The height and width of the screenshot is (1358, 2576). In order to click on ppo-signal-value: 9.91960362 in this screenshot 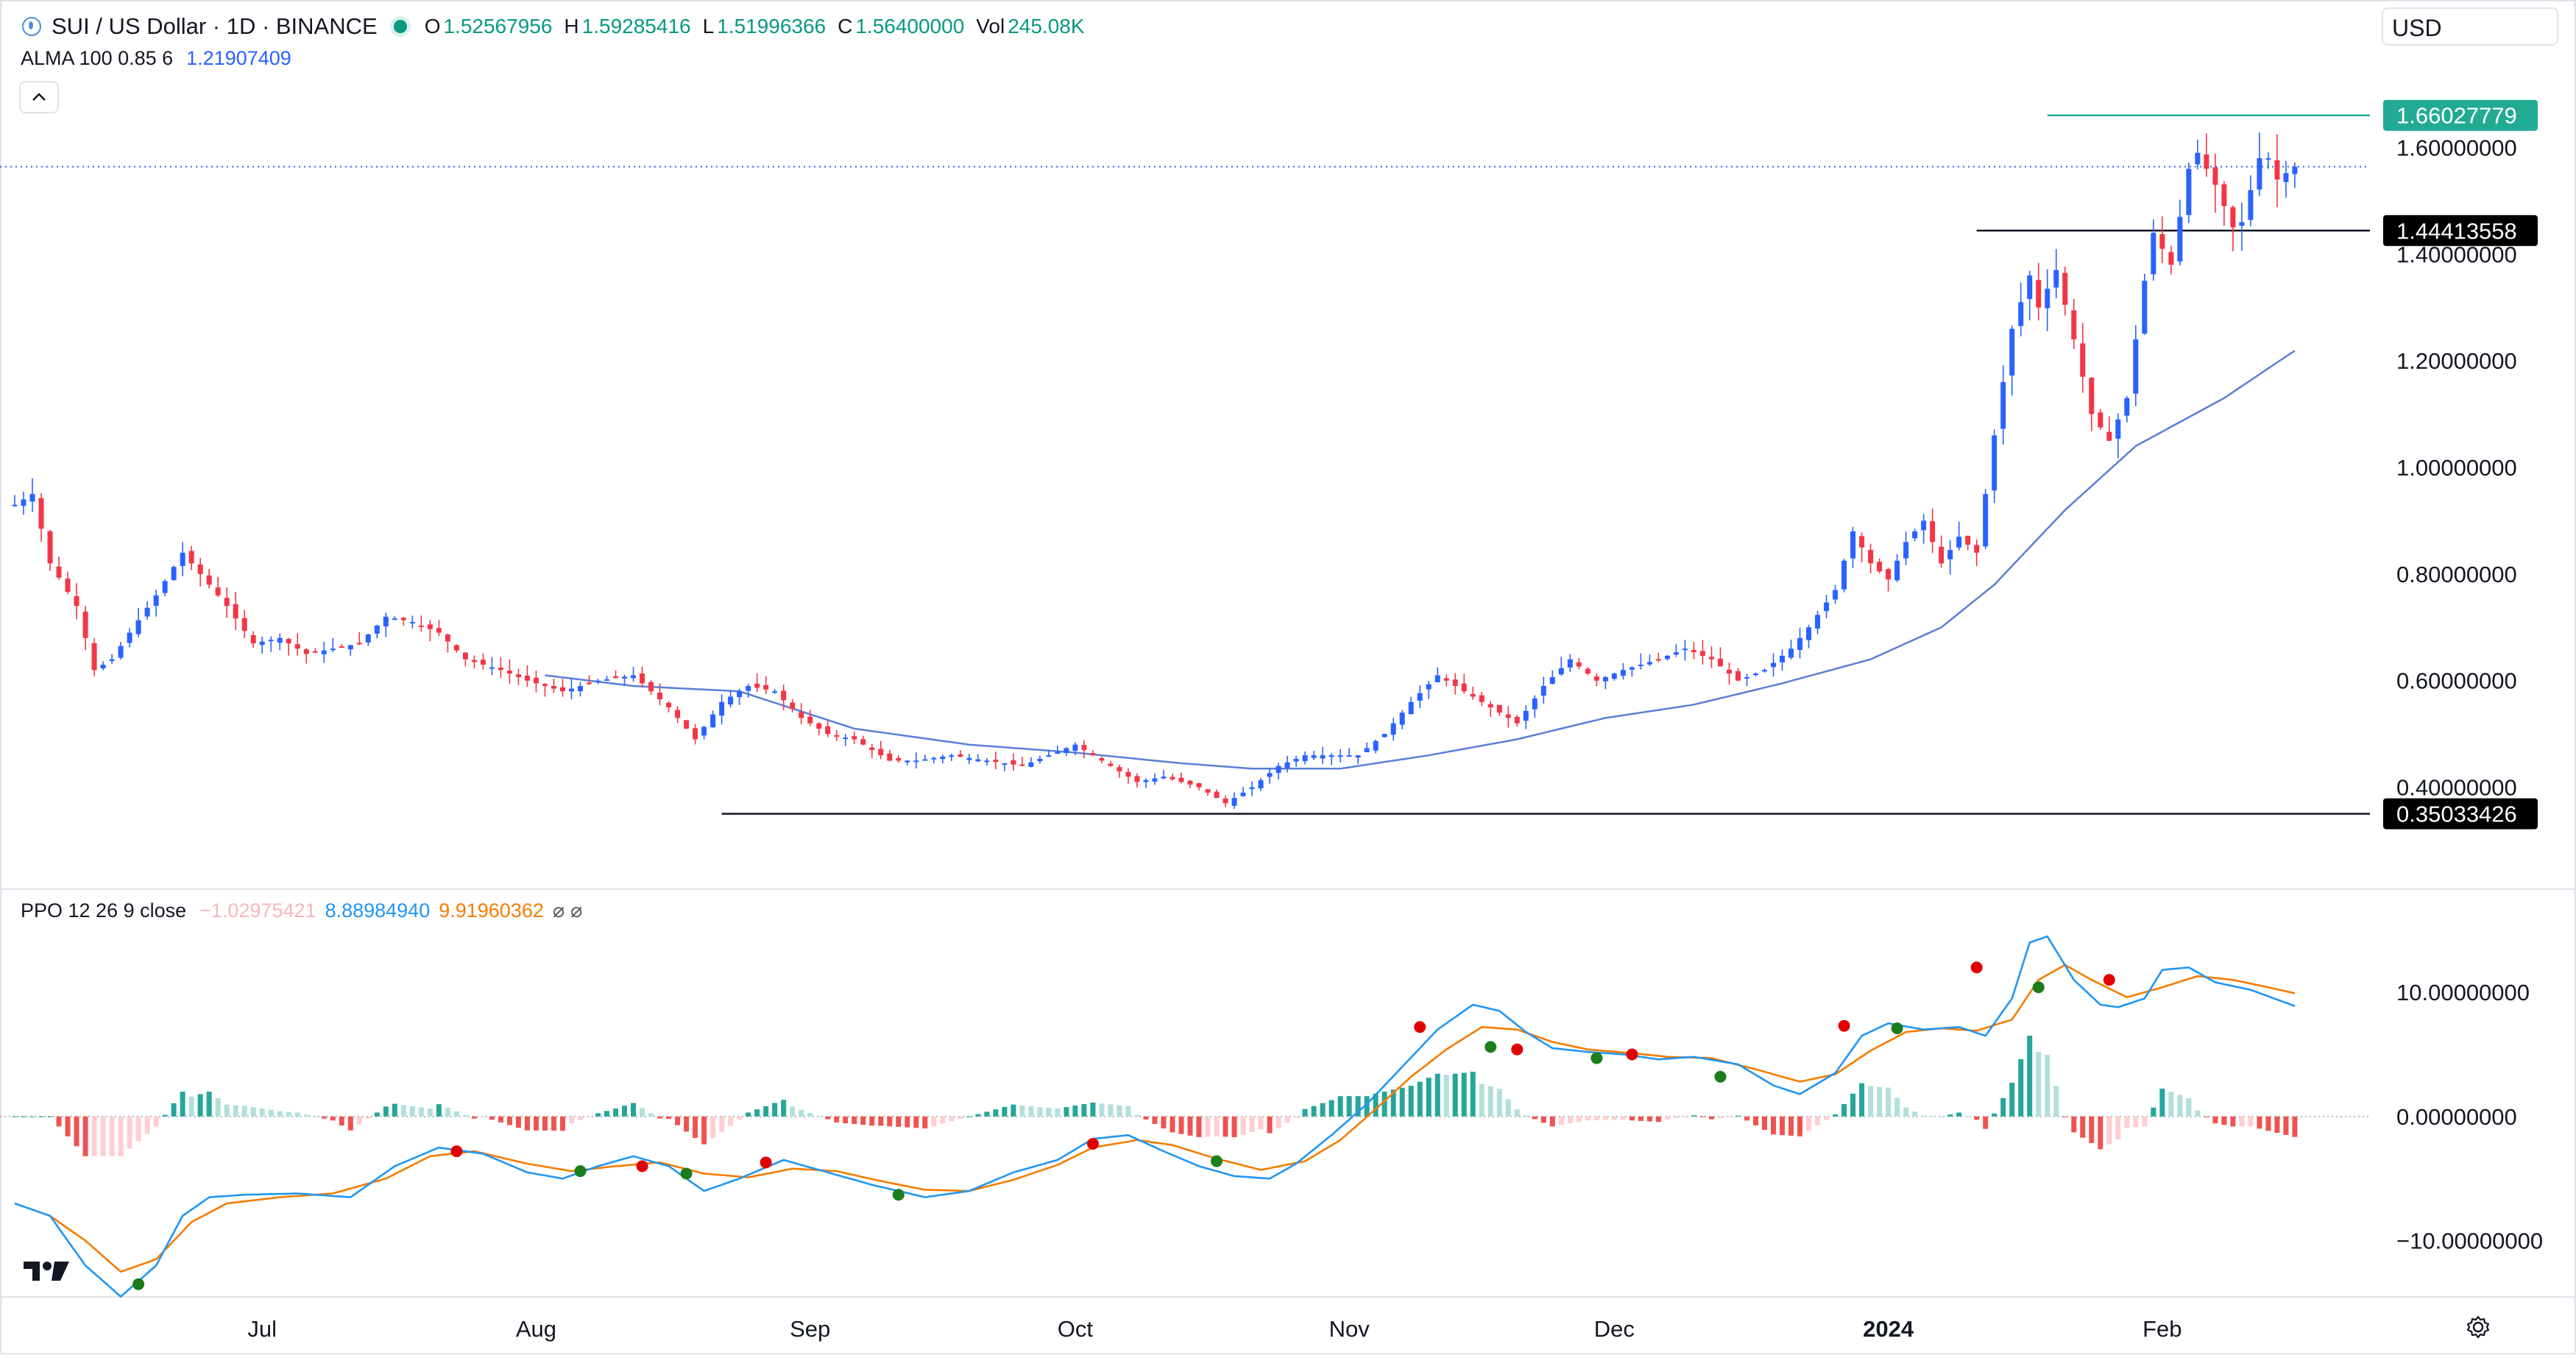, I will do `click(491, 910)`.